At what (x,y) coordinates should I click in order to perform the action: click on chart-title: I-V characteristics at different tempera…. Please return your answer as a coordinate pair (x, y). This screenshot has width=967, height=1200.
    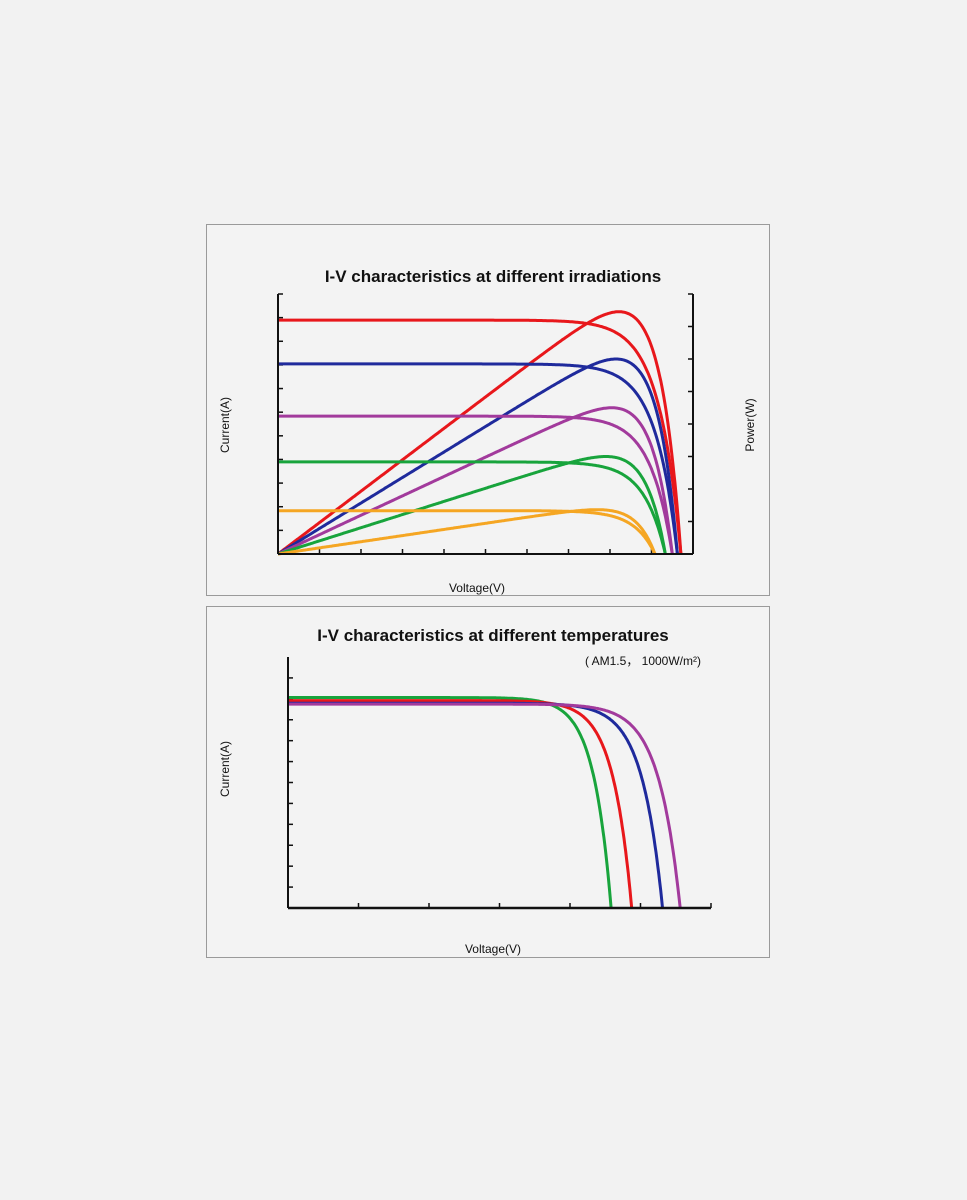
    Looking at the image, I should click on (492, 635).